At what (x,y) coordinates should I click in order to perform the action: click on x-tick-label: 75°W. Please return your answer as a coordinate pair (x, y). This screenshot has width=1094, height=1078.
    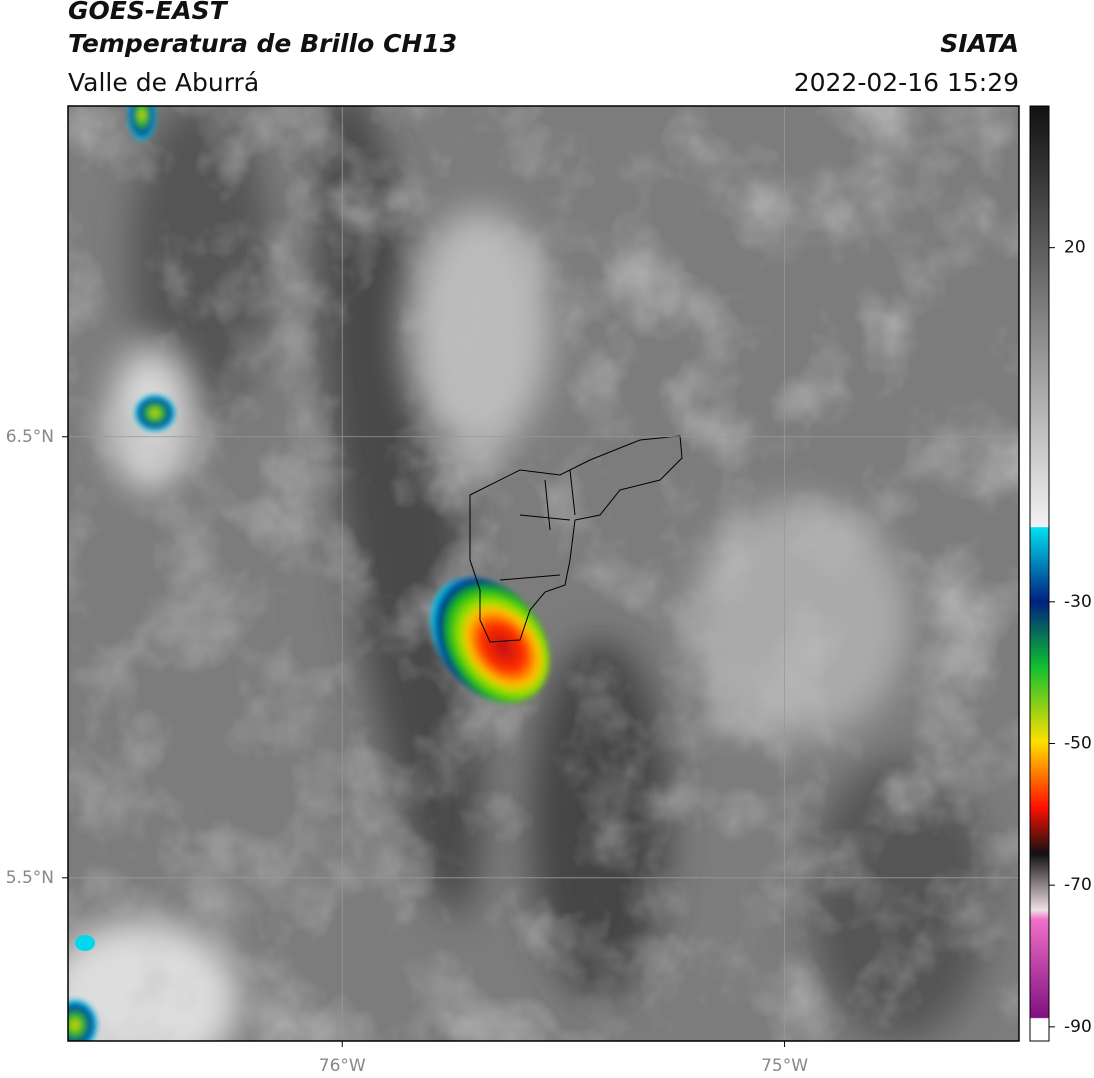
    Looking at the image, I should click on (784, 1066).